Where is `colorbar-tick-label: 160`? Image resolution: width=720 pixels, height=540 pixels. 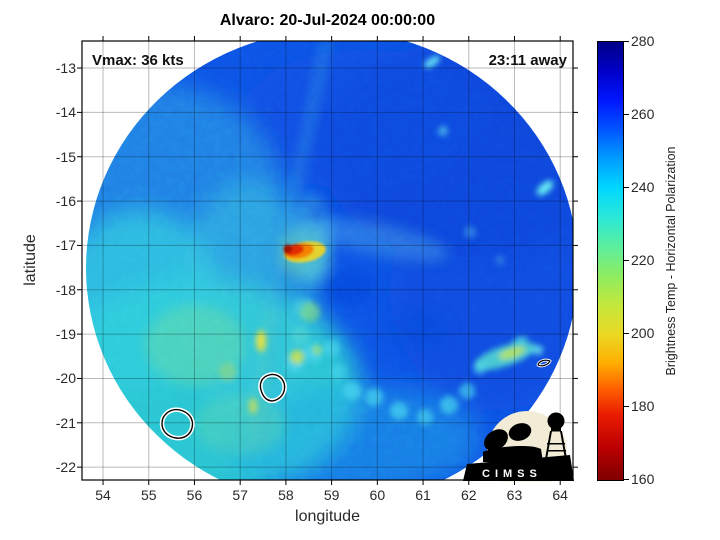 colorbar-tick-label: 160 is located at coordinates (643, 479).